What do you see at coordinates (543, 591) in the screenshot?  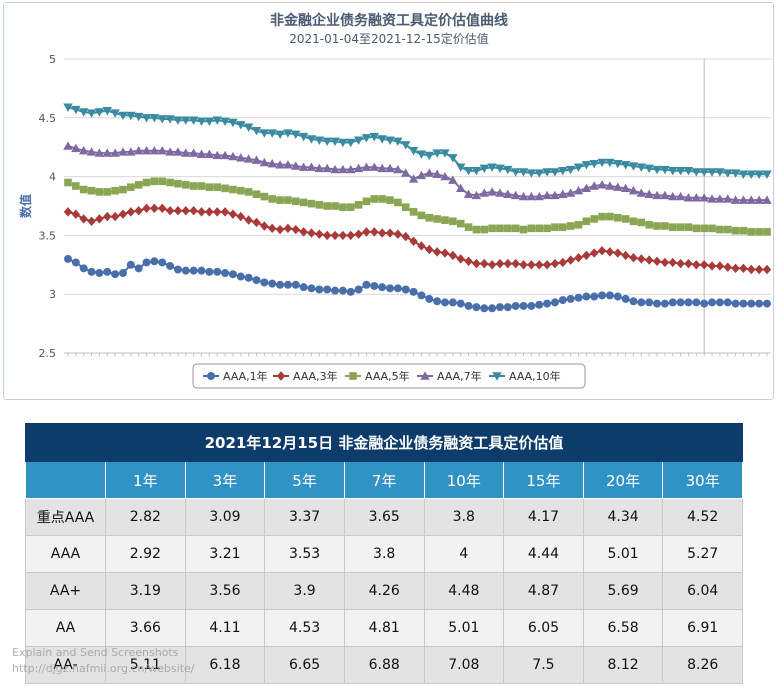 I see `value-cell: 4.87` at bounding box center [543, 591].